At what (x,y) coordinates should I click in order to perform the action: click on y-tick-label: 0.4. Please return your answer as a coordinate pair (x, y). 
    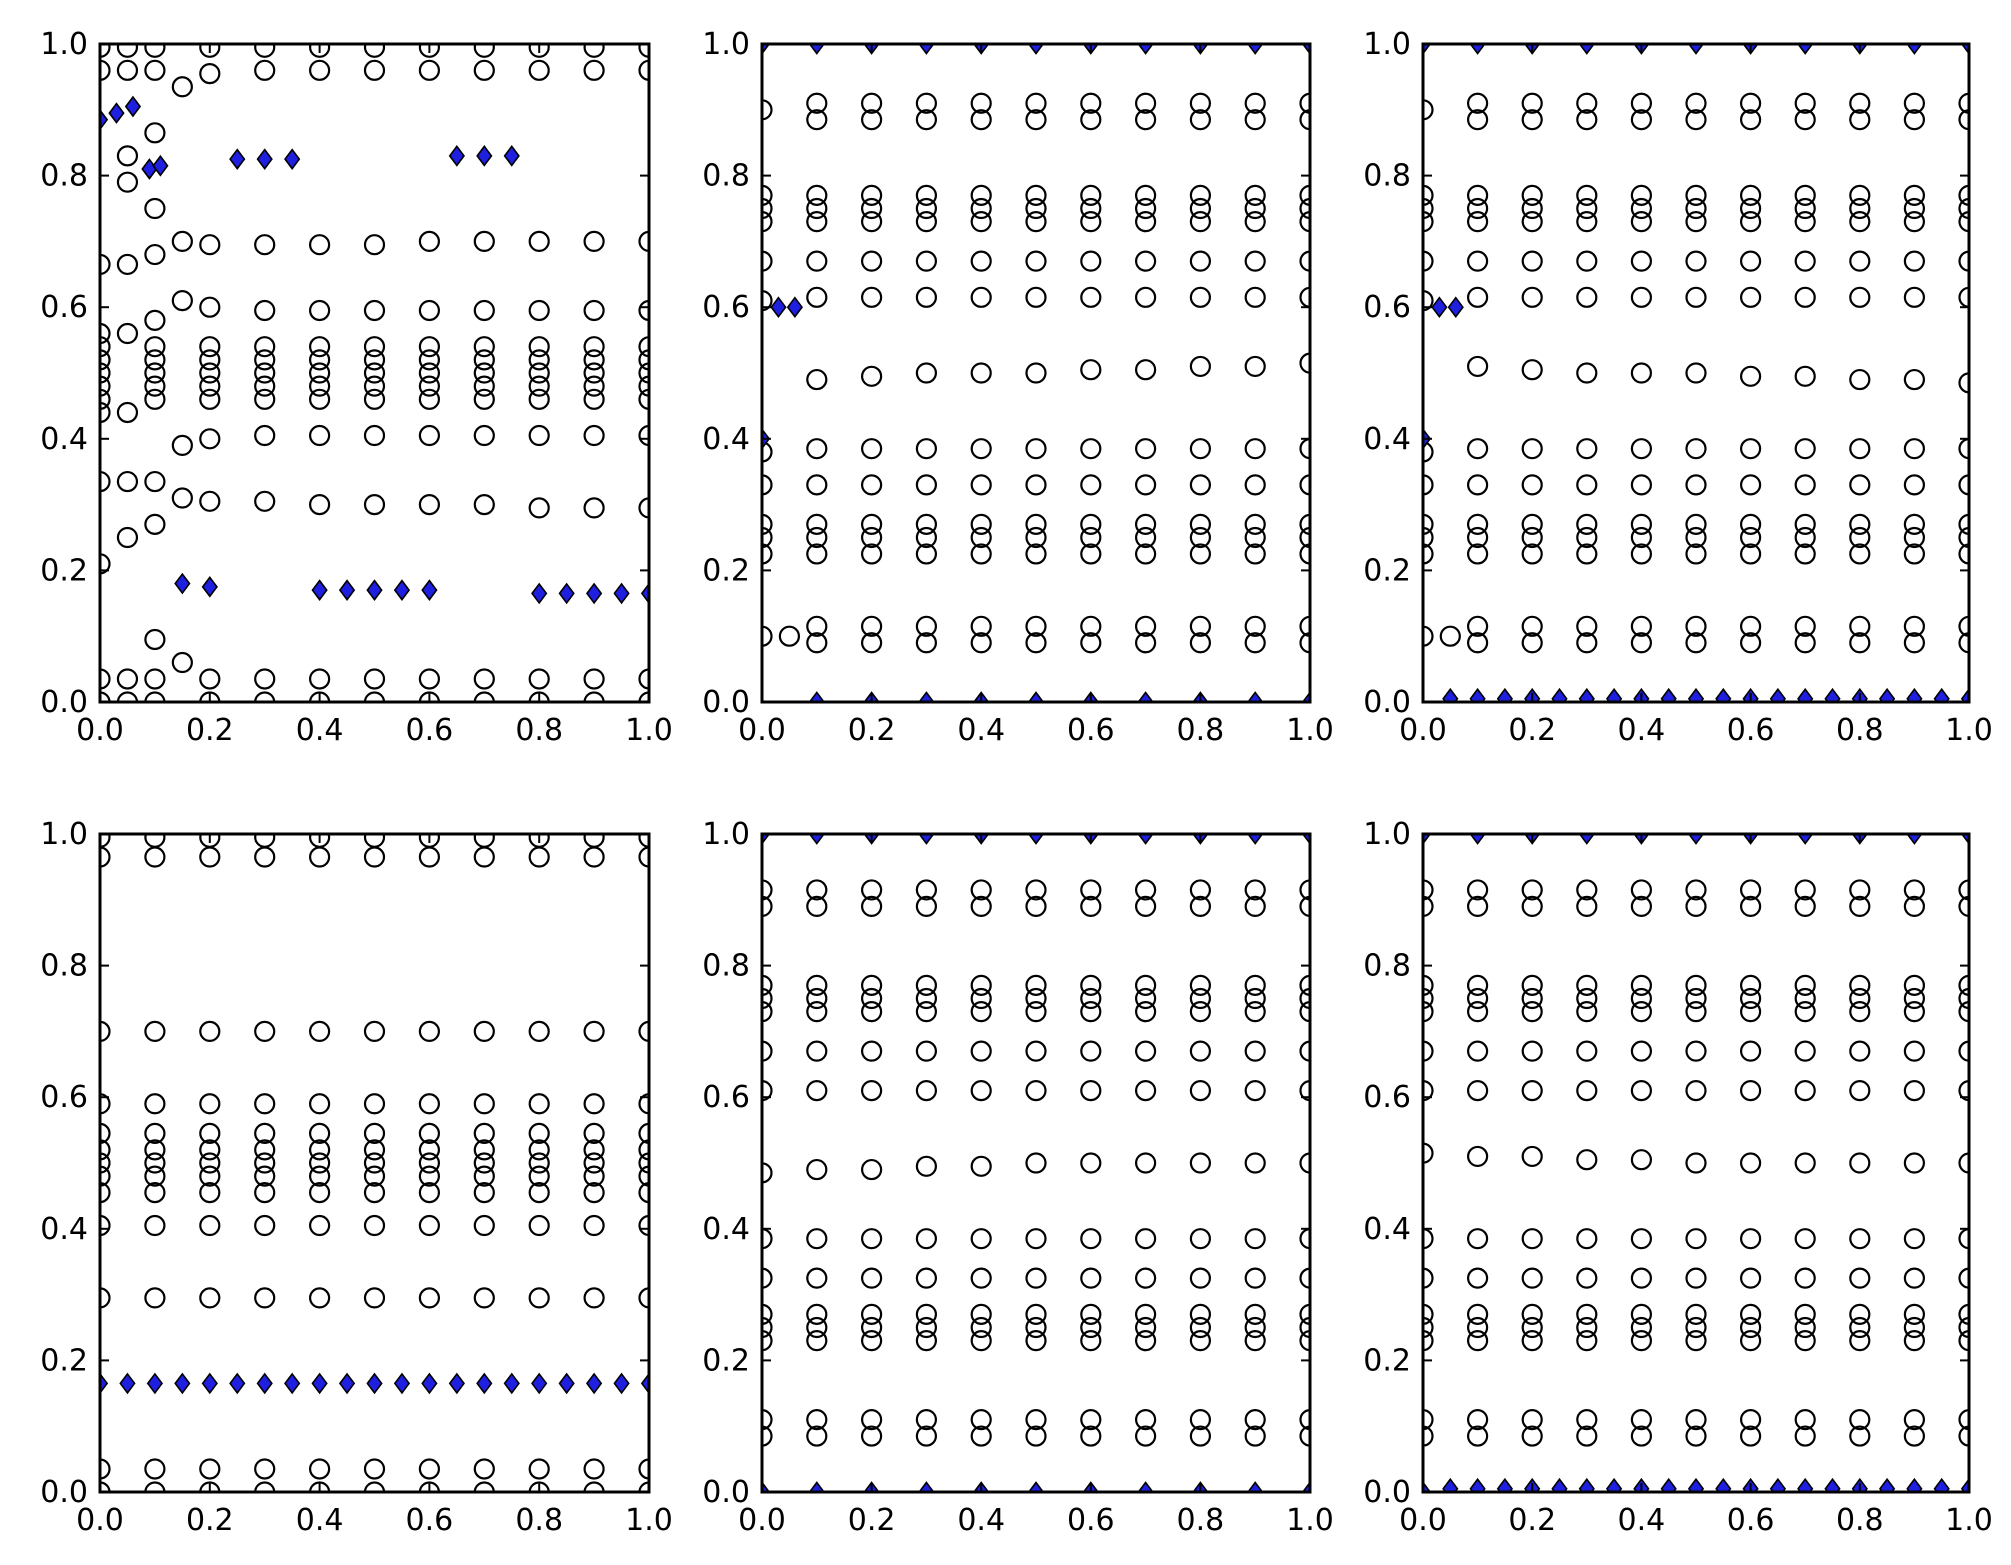
    Looking at the image, I should click on (726, 439).